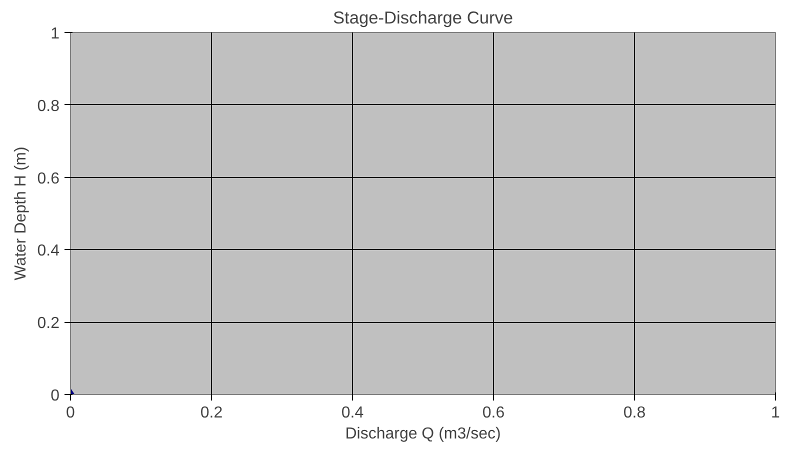 The image size is (811, 451). What do you see at coordinates (21, 213) in the screenshot?
I see `y-axis-title: Water Depth H (m)` at bounding box center [21, 213].